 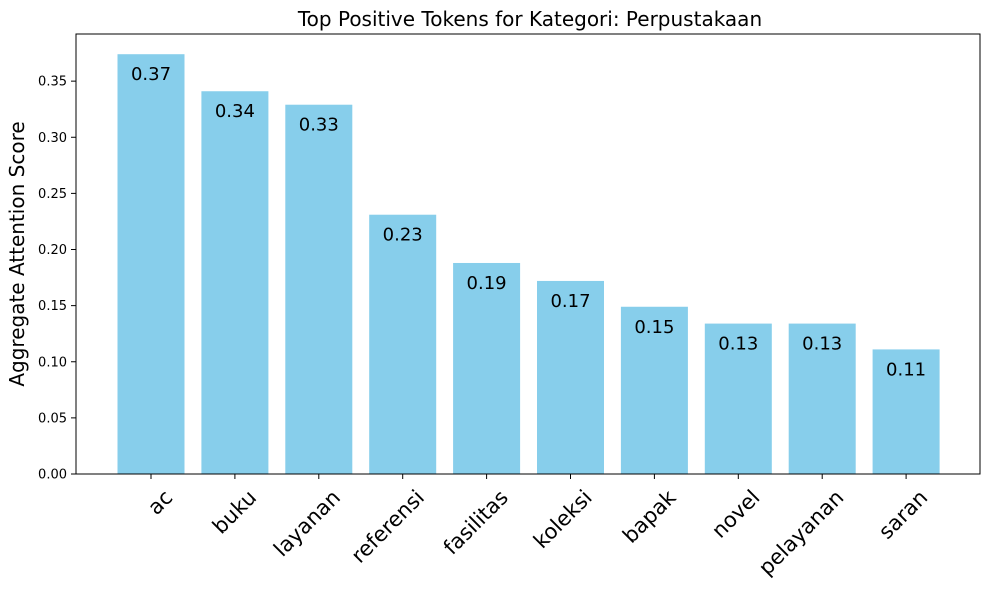 I want to click on x-tick-label: pelayanan, so click(x=801, y=532).